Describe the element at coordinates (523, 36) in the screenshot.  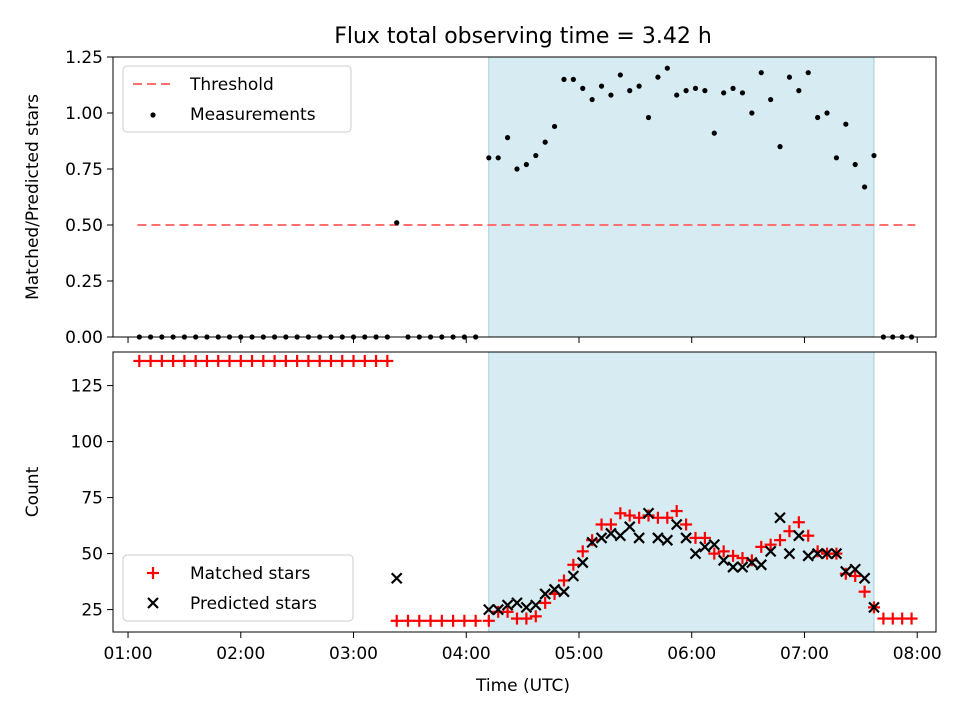
I see `chart-title: Flux total observing time = 3.42 h` at that location.